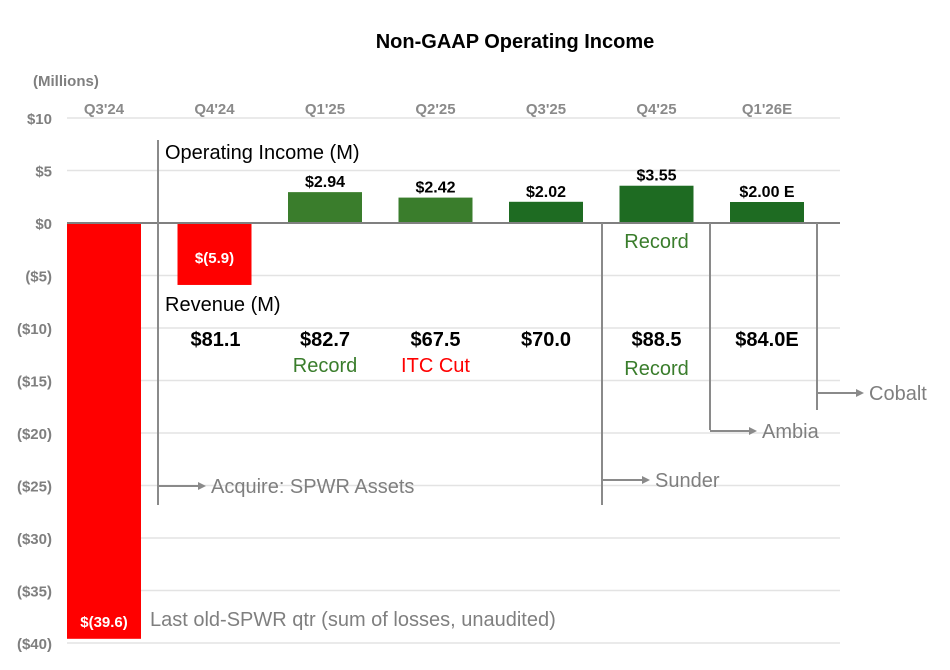 The height and width of the screenshot is (670, 950). I want to click on y-tick-label: ($30), so click(34, 539).